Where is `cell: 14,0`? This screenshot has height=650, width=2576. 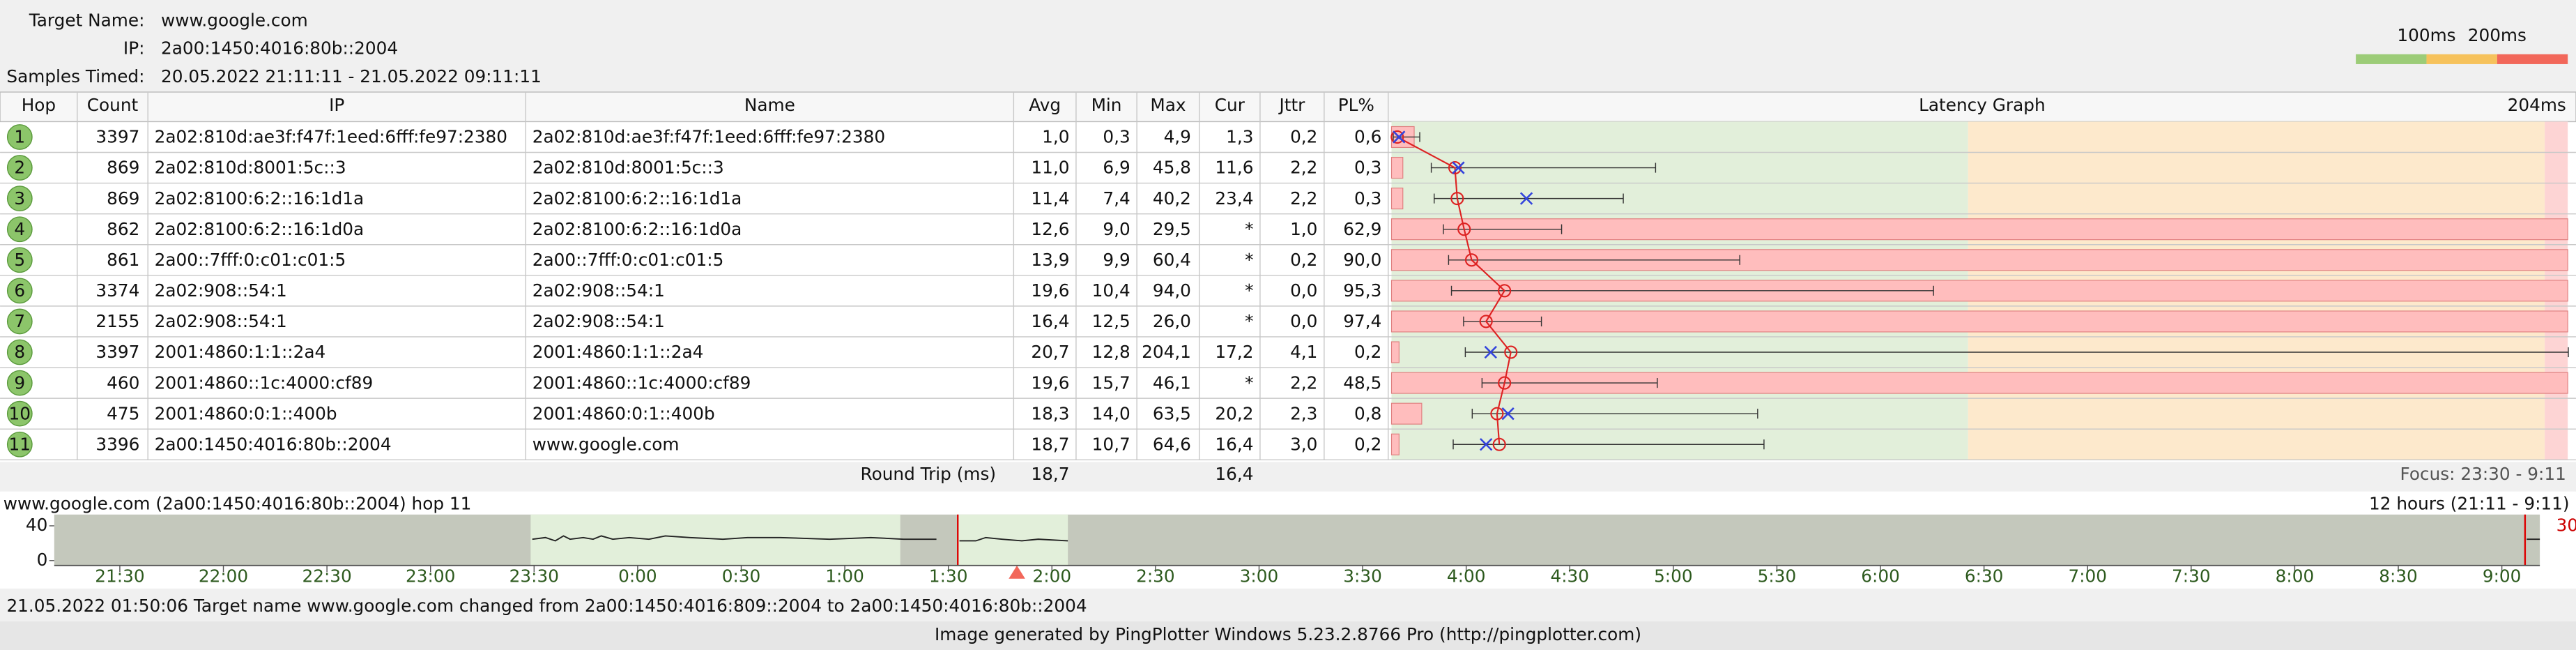
cell: 14,0 is located at coordinates (1111, 413).